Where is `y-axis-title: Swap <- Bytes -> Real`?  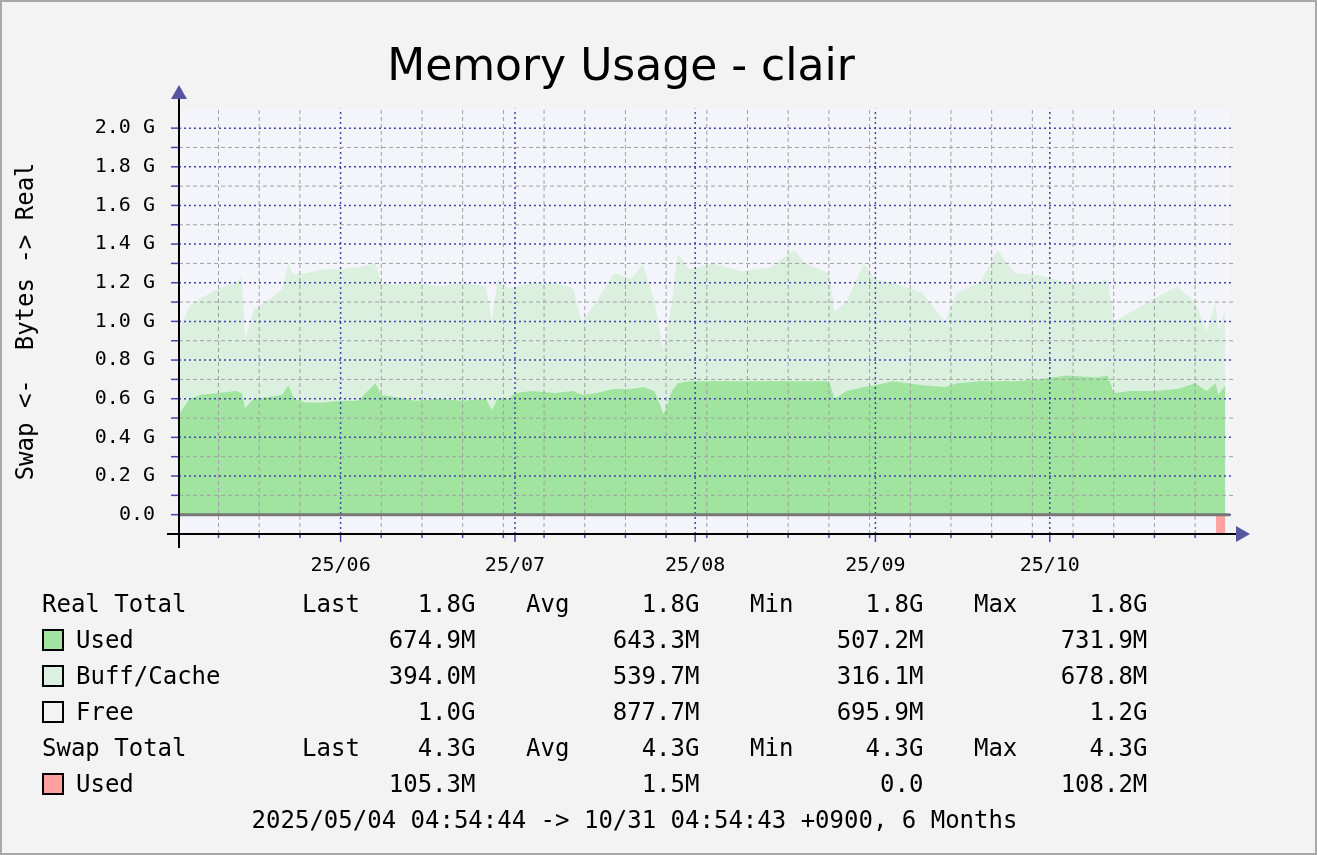
y-axis-title: Swap <- Bytes -> Real is located at coordinates (24, 321).